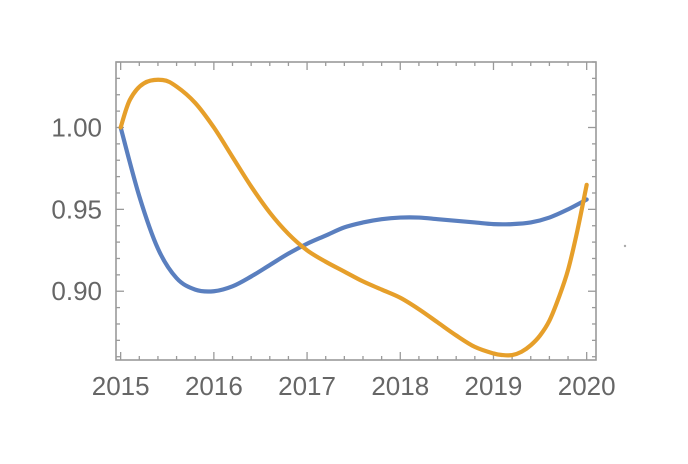 The height and width of the screenshot is (464, 688). What do you see at coordinates (76, 209) in the screenshot?
I see `y-tick-label: 0.95` at bounding box center [76, 209].